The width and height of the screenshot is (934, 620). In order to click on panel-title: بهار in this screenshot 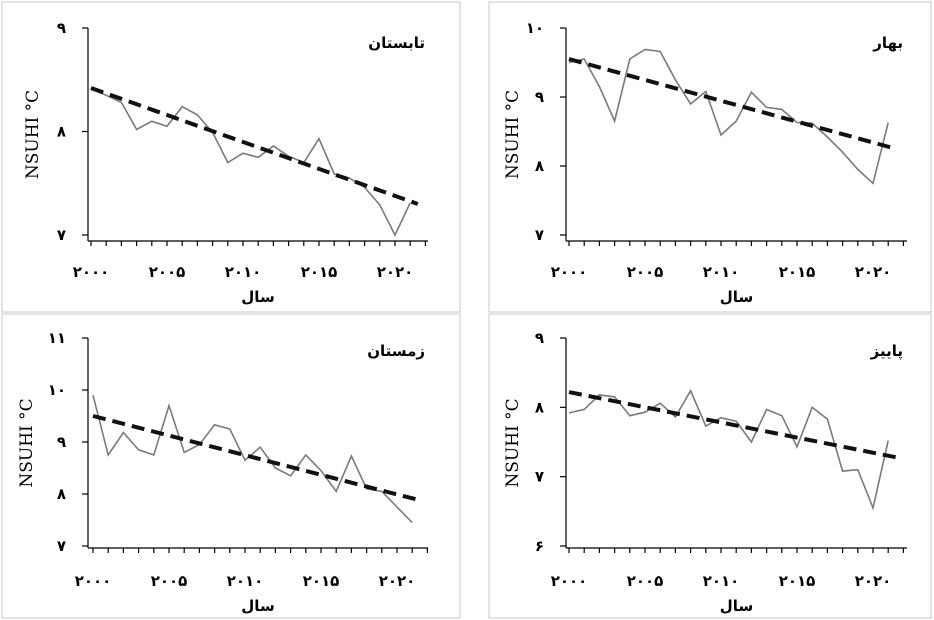, I will do `click(887, 43)`.